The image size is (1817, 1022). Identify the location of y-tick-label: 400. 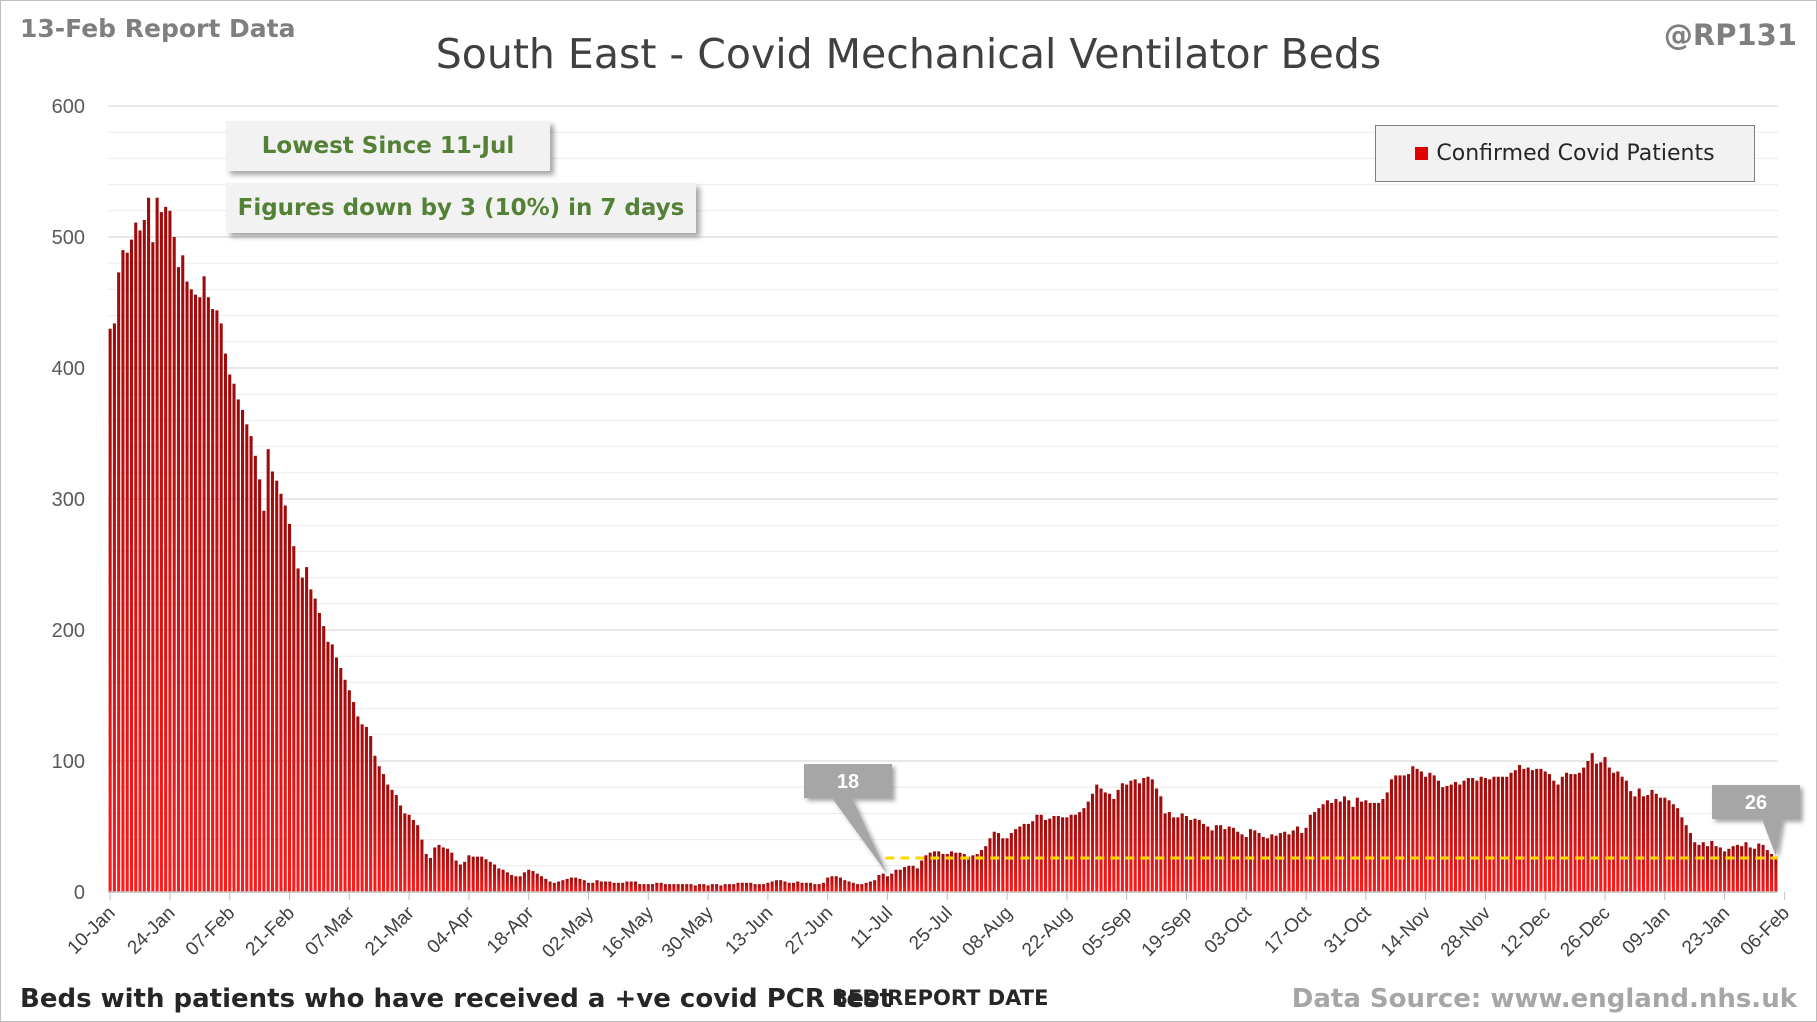
(68, 369).